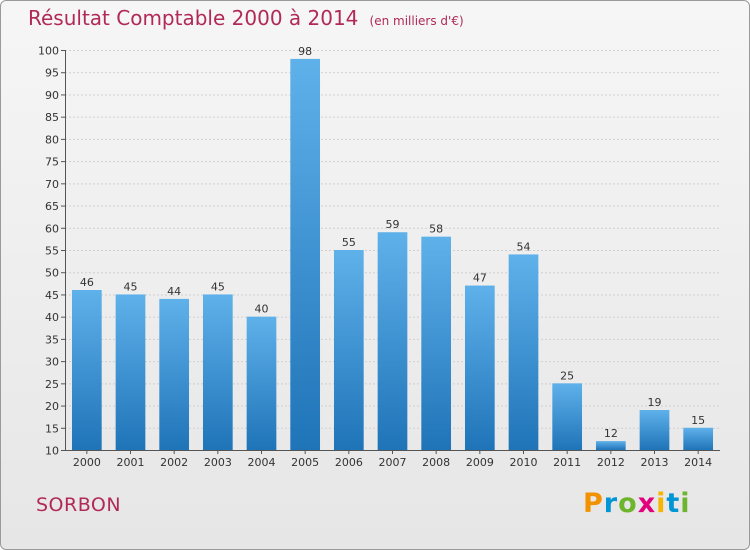  What do you see at coordinates (52, 139) in the screenshot?
I see `y-tick-label: 80` at bounding box center [52, 139].